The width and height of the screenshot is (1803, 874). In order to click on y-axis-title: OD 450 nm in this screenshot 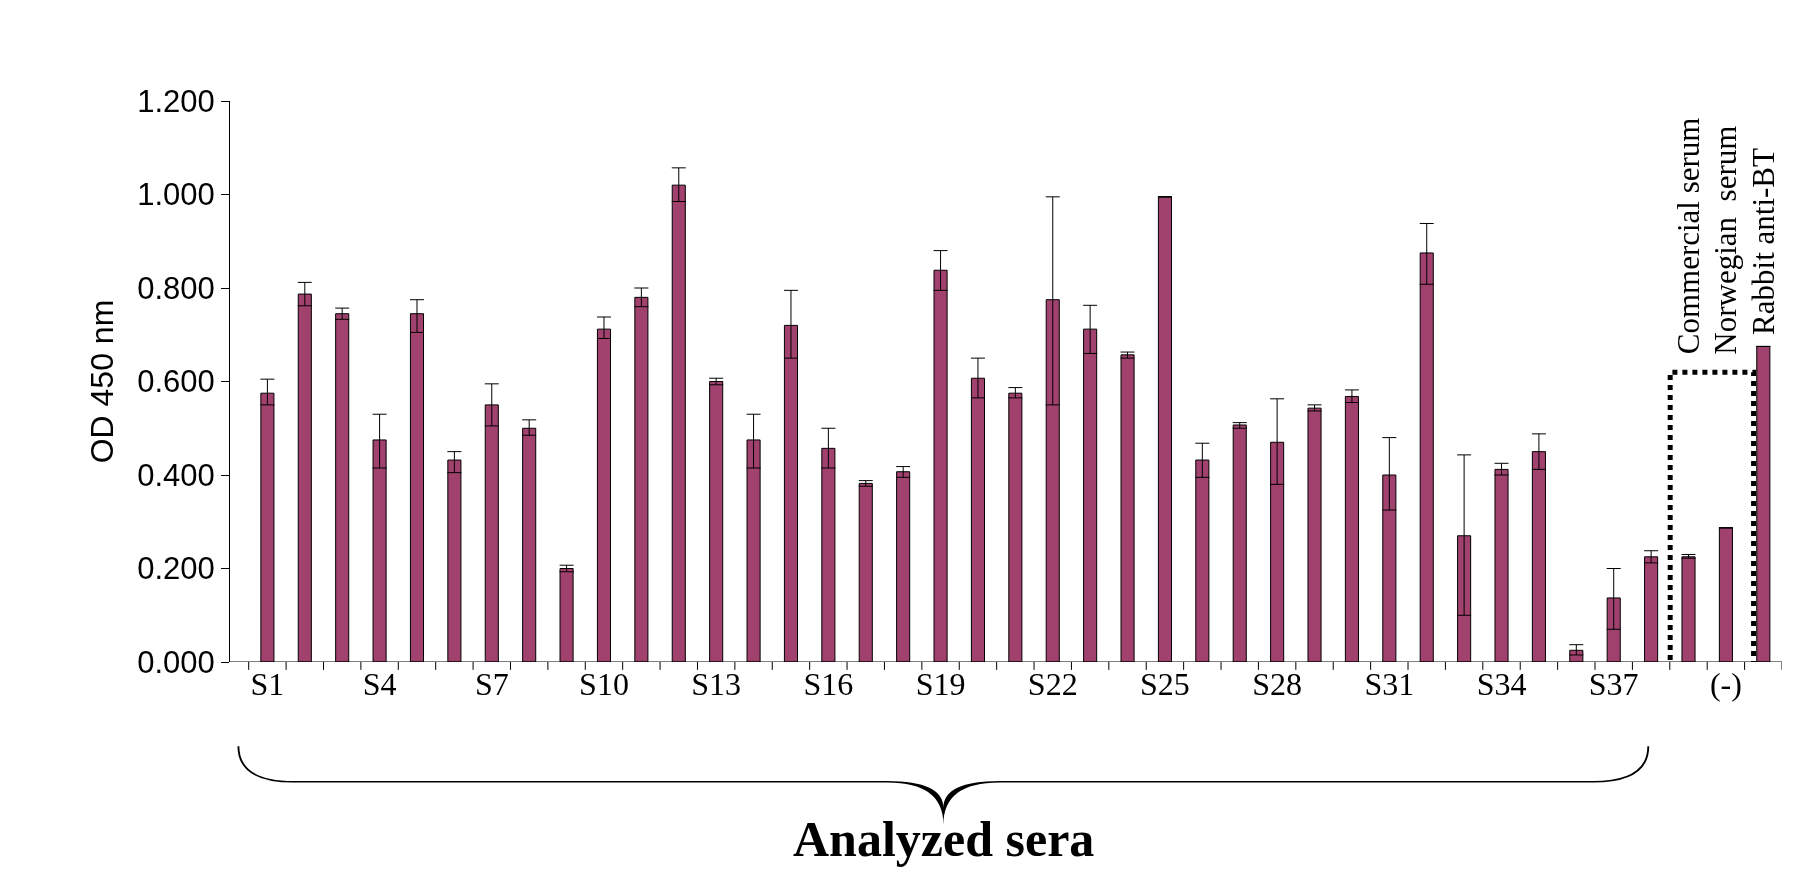, I will do `click(101, 381)`.